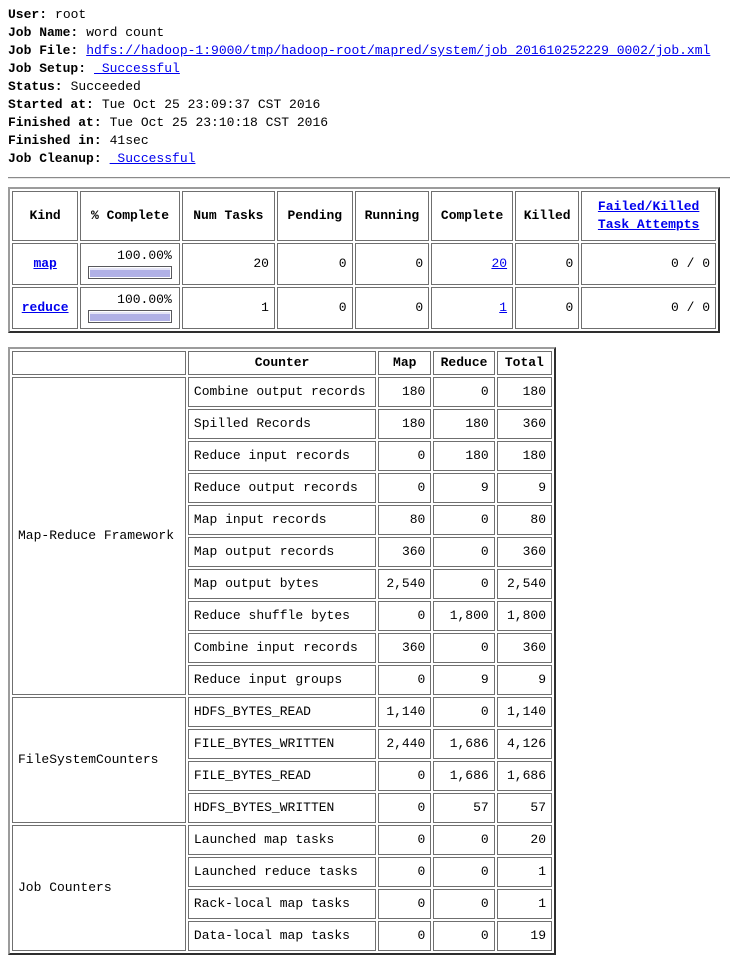 This screenshot has width=738, height=961. I want to click on counter-row: Combine input records 360 0 360, so click(282, 648).